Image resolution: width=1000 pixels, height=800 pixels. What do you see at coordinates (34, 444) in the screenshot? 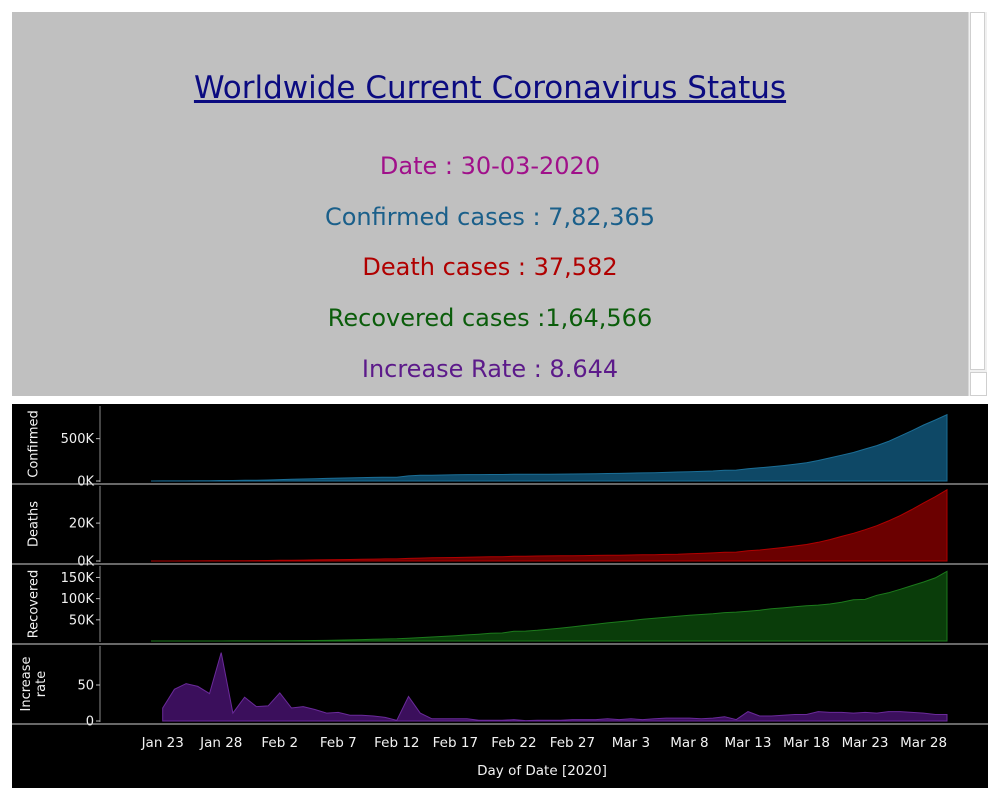
I see `y-axis-title: Confirmed` at bounding box center [34, 444].